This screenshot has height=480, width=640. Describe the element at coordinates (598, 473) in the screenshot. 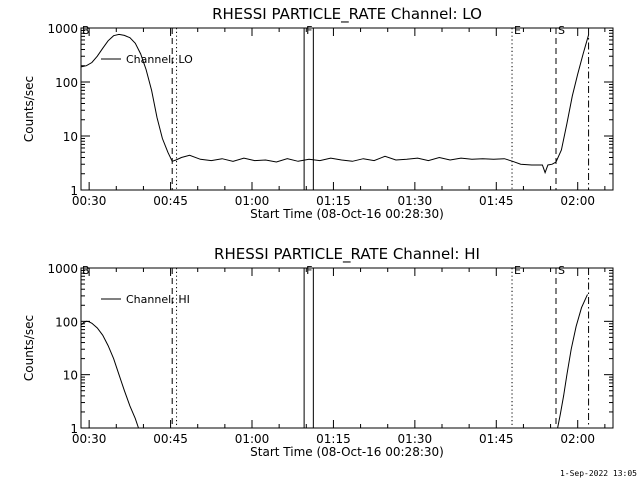

I see `footer-timestamp: 1-Sep-2022 13:05` at that location.